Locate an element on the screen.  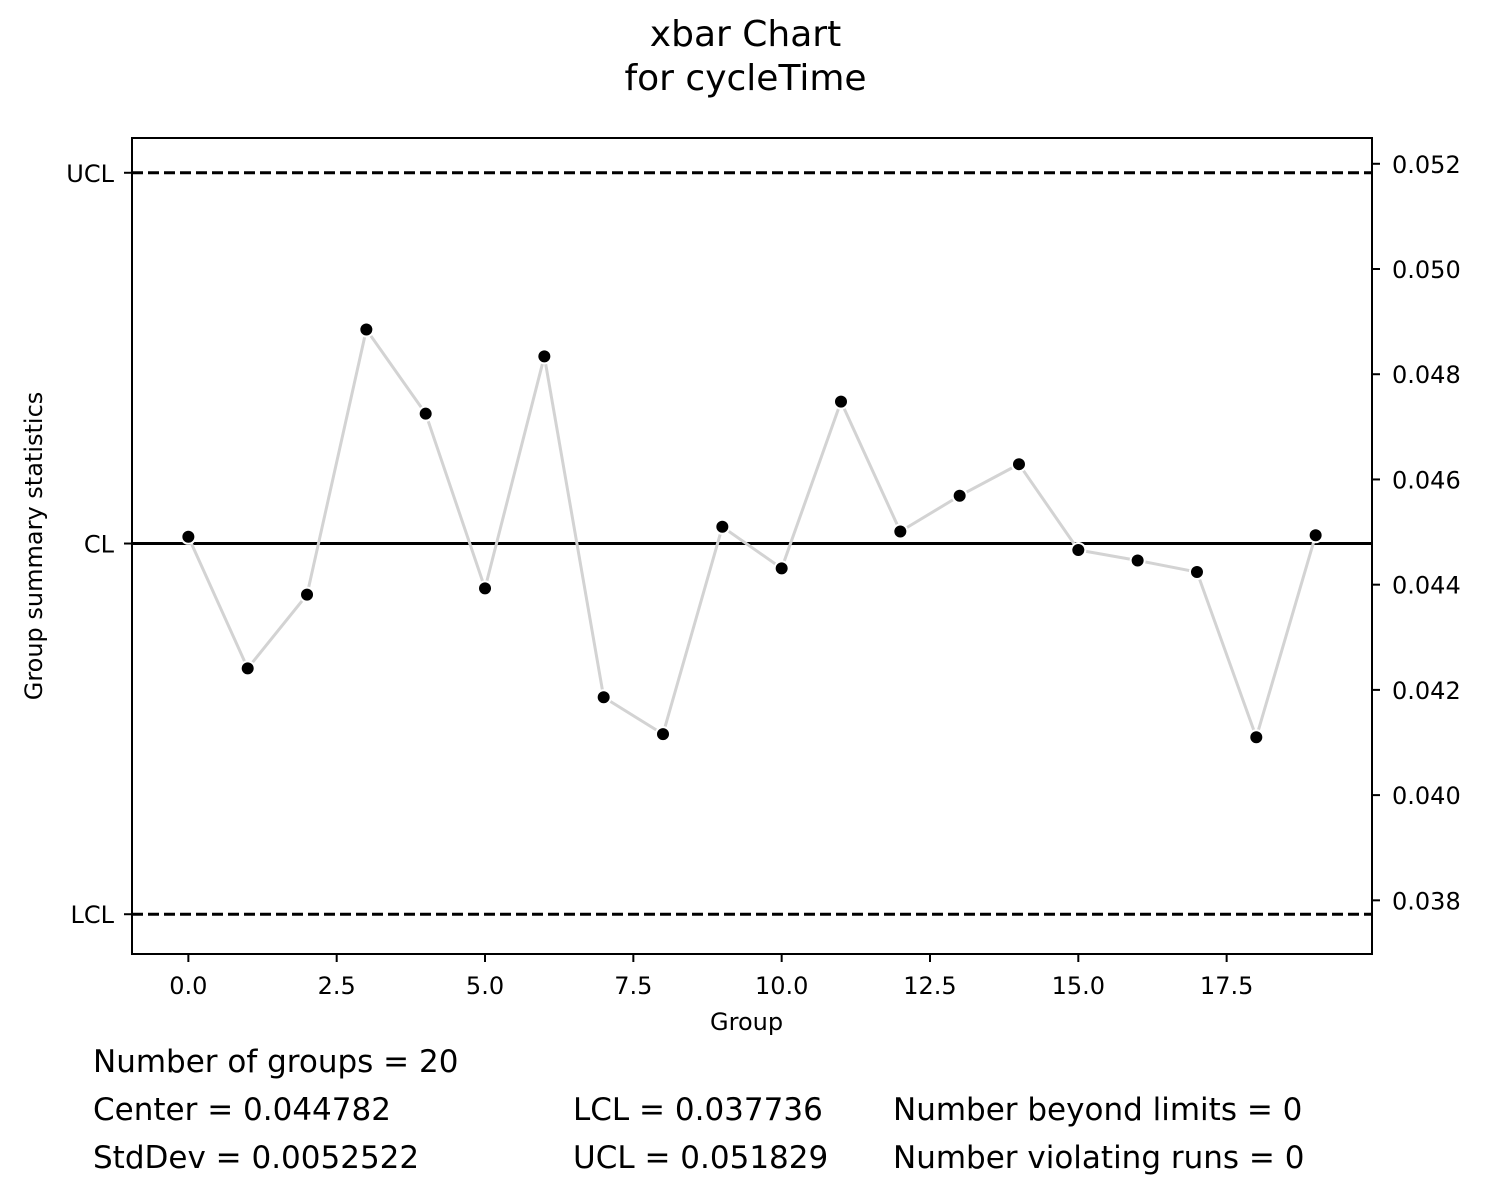
chart-title-line-2: for cycleTime is located at coordinates (745, 78).